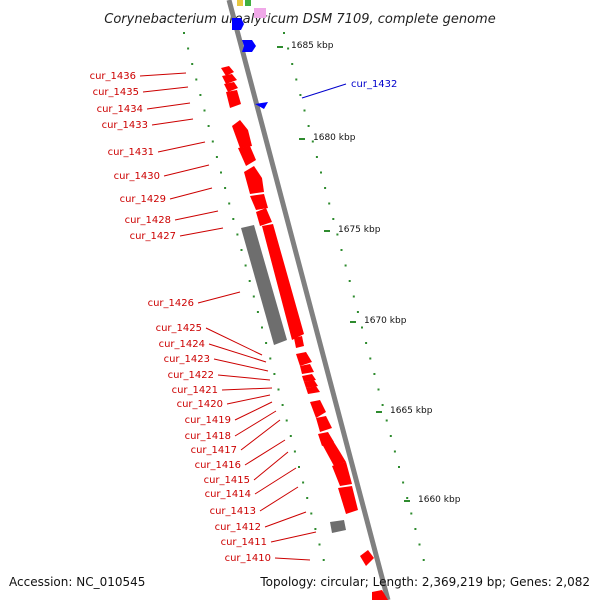  What do you see at coordinates (131, 152) in the screenshot?
I see `gene-label-cur_1431: cur_1431` at bounding box center [131, 152].